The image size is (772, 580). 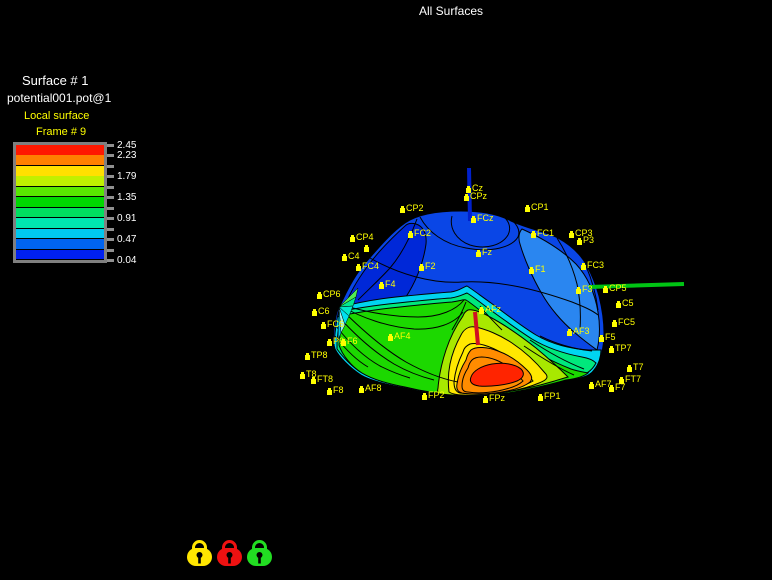 I want to click on electrode-name: Fz, so click(x=487, y=252).